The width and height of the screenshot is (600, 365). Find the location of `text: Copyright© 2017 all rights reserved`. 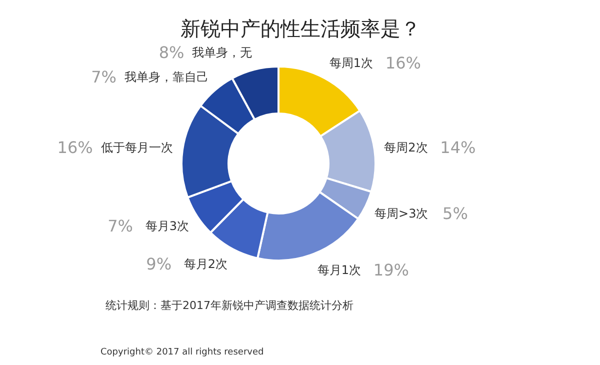

text: Copyright© 2017 all rights reserved is located at coordinates (182, 353).